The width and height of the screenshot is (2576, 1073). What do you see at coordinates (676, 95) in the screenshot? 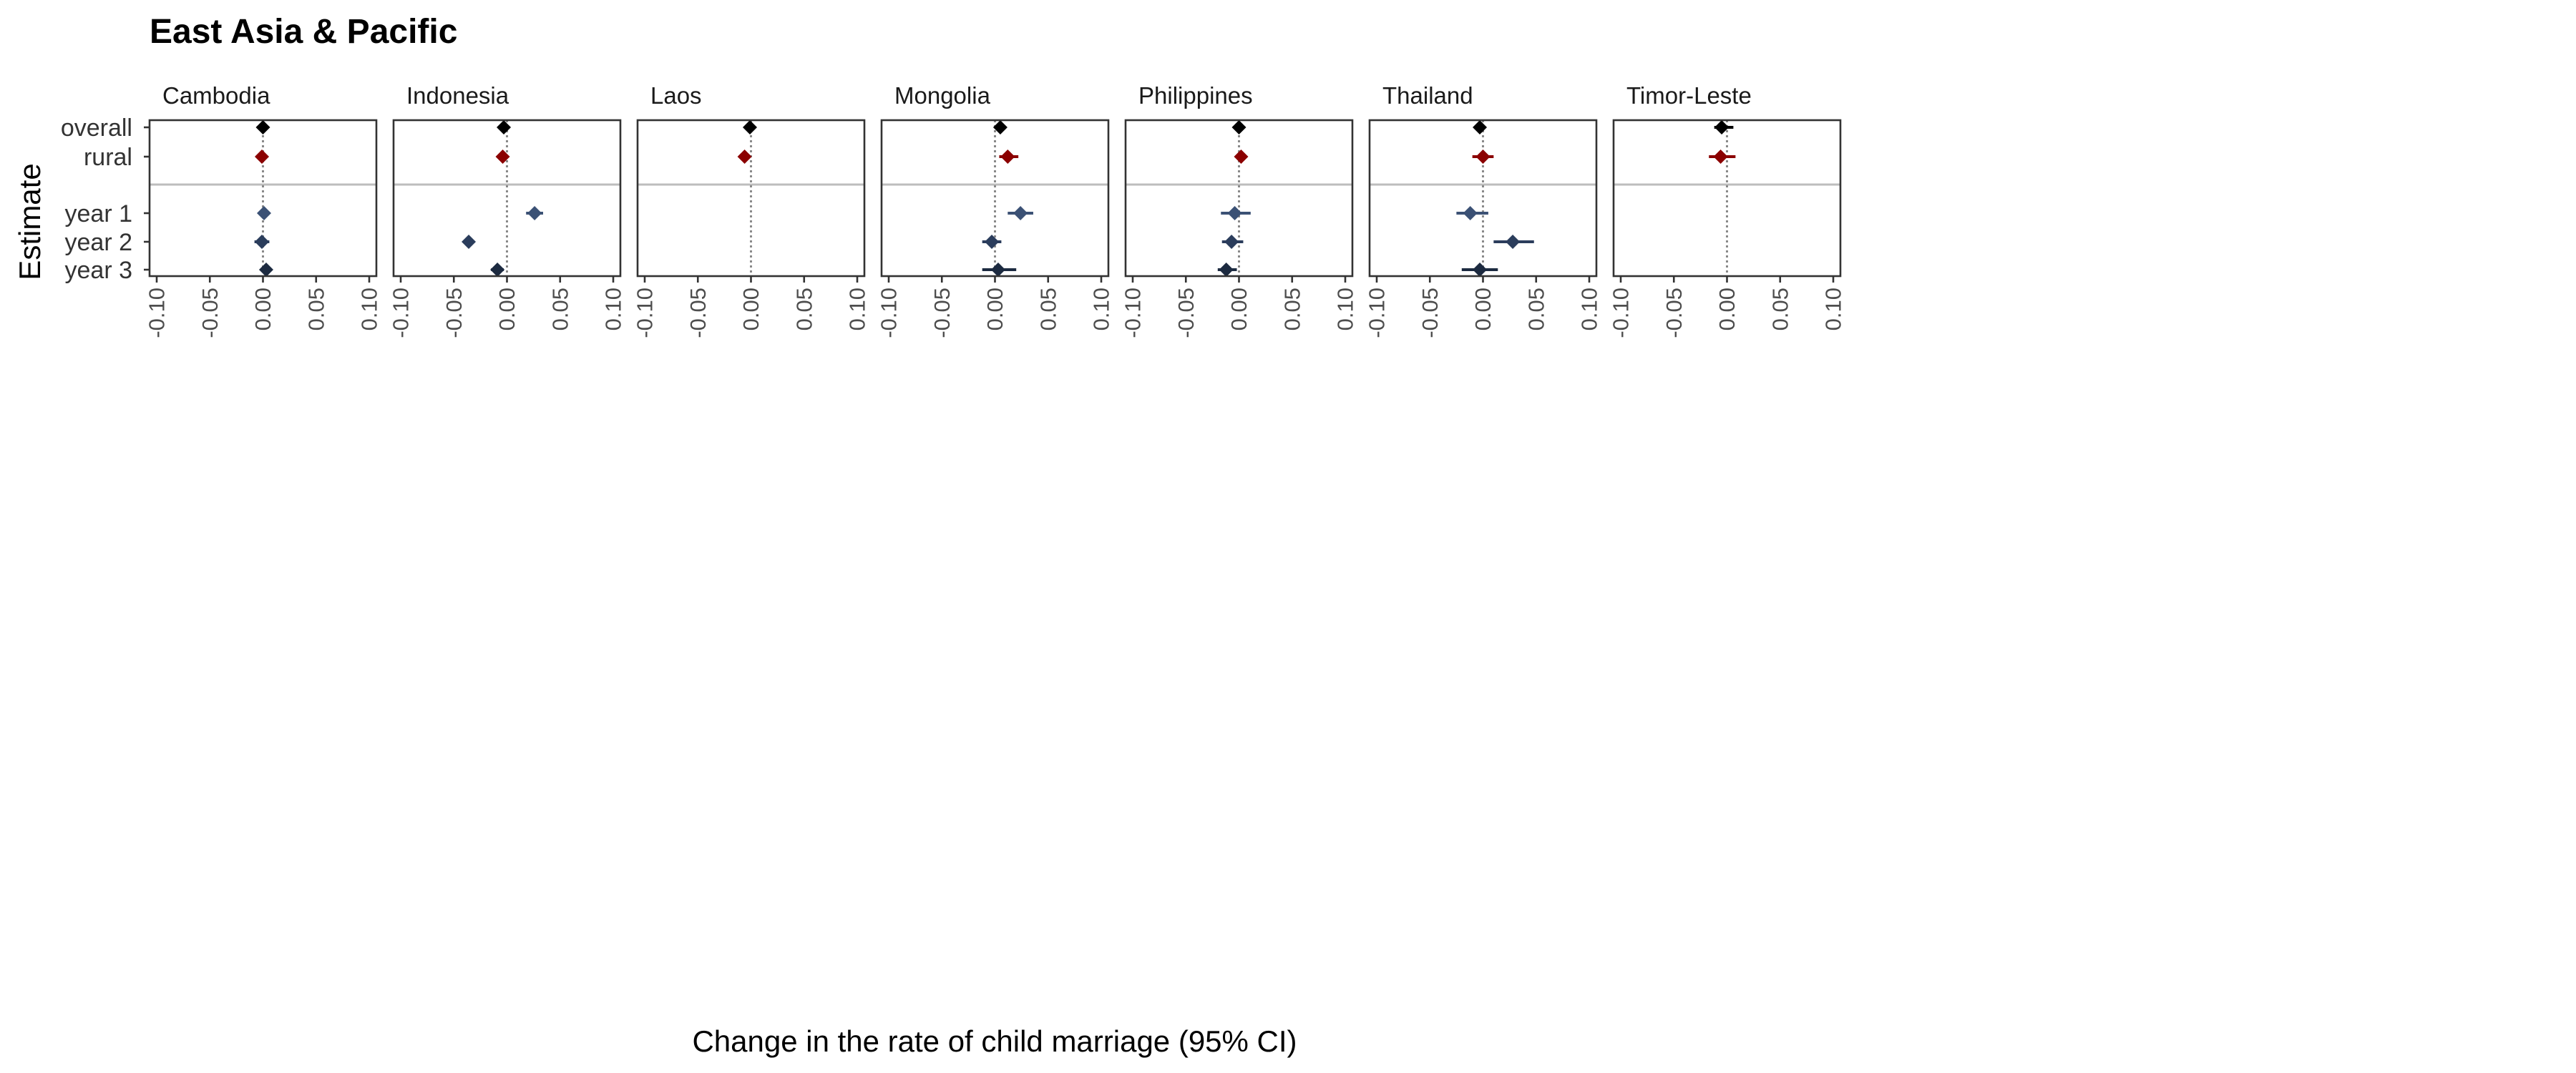
I see `panel-title: Laos` at bounding box center [676, 95].